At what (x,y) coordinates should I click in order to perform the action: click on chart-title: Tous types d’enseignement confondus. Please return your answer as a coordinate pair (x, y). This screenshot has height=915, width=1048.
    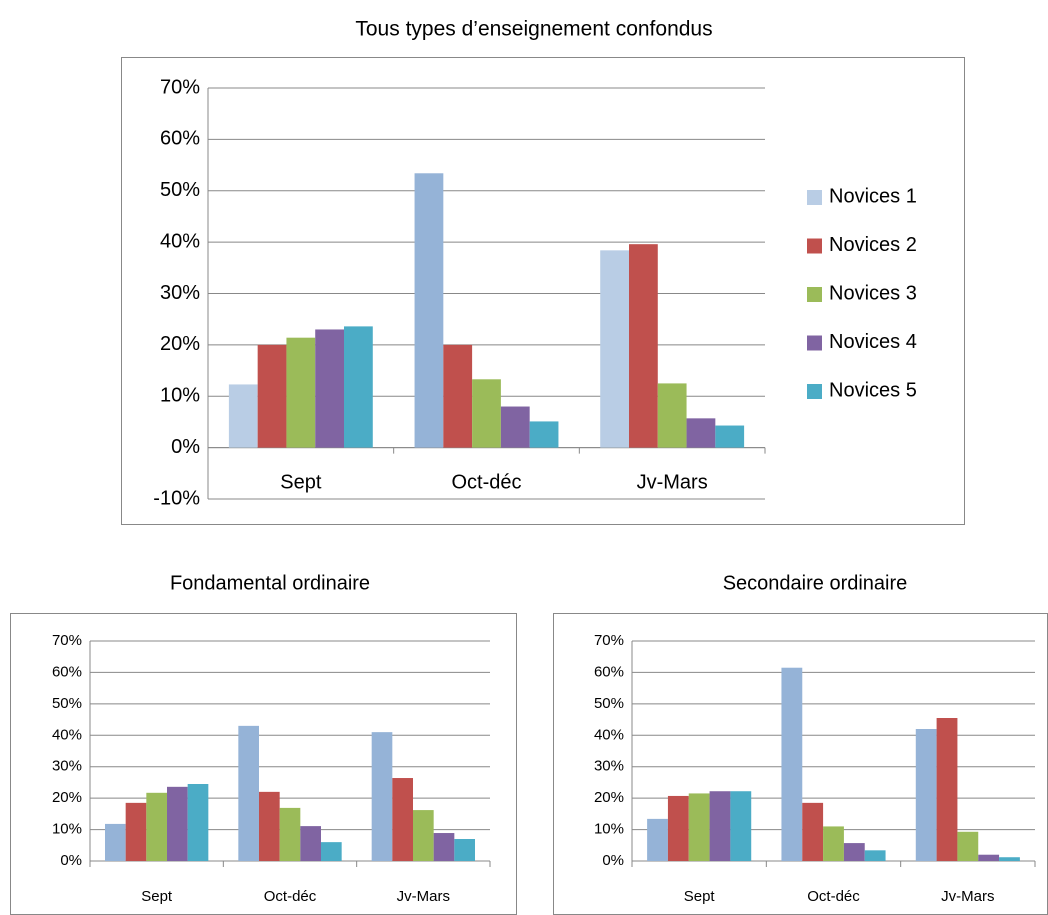
    Looking at the image, I should click on (533, 29).